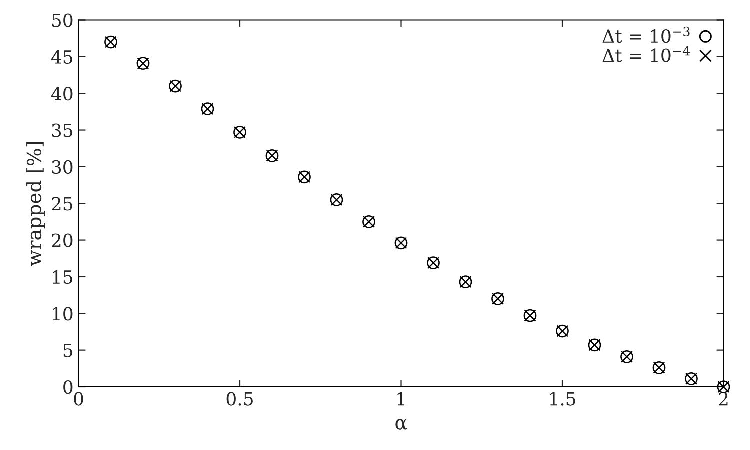 The image size is (750, 450). I want to click on y-tick-label: 50, so click(62, 21).